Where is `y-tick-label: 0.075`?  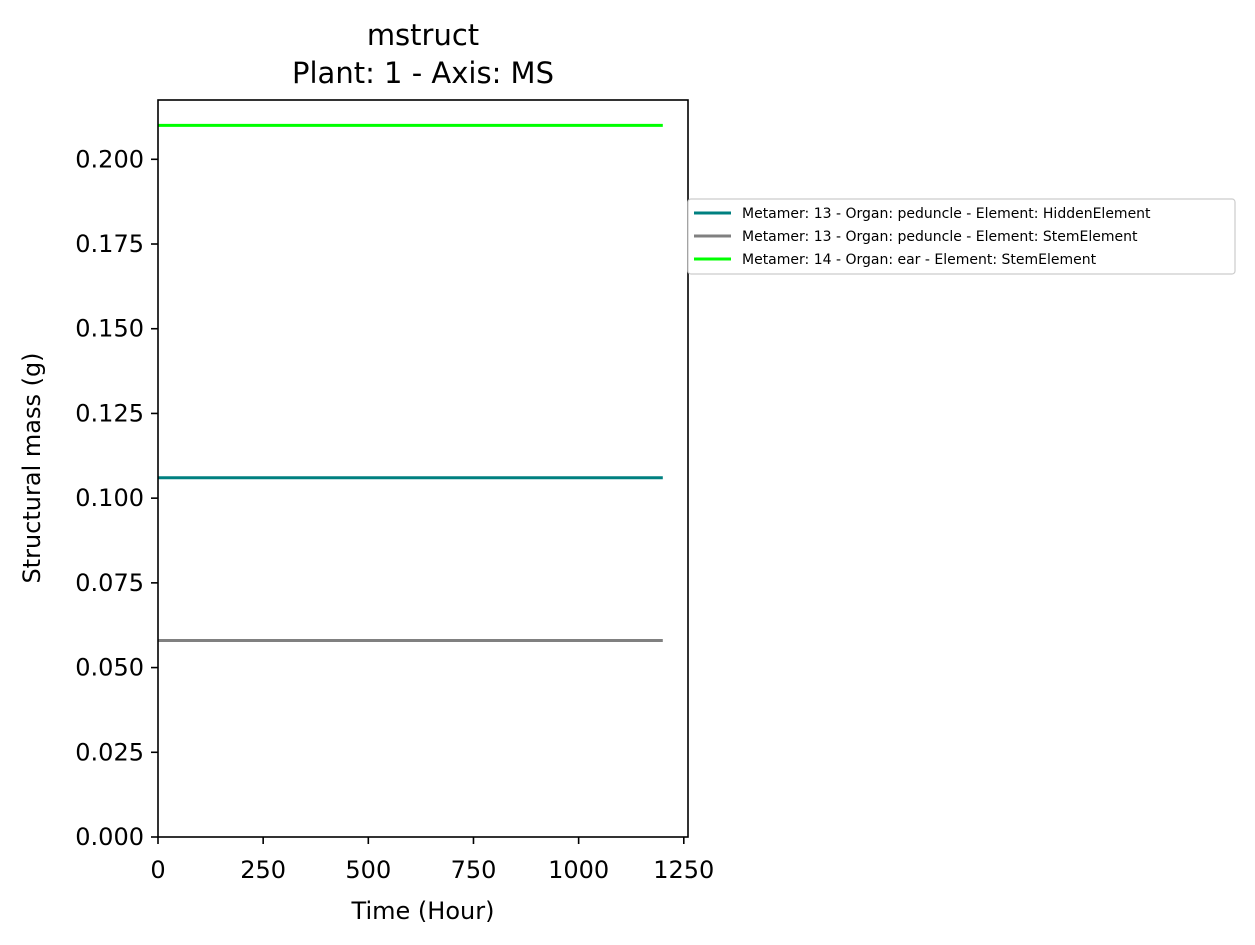
y-tick-label: 0.075 is located at coordinates (109, 583).